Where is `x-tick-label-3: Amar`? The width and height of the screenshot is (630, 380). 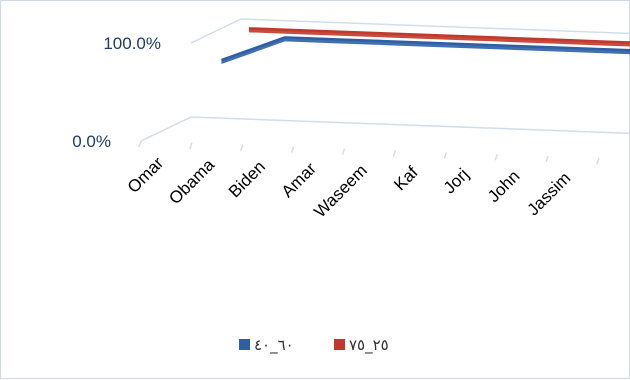
x-tick-label-3: Amar is located at coordinates (299, 180).